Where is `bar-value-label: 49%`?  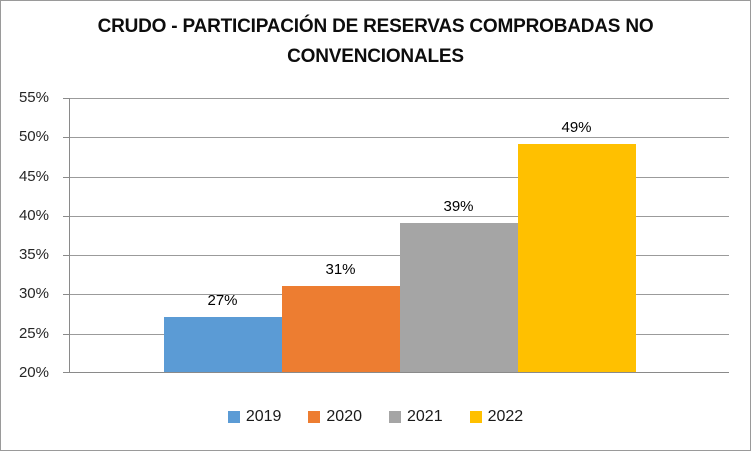
bar-value-label: 49% is located at coordinates (576, 127).